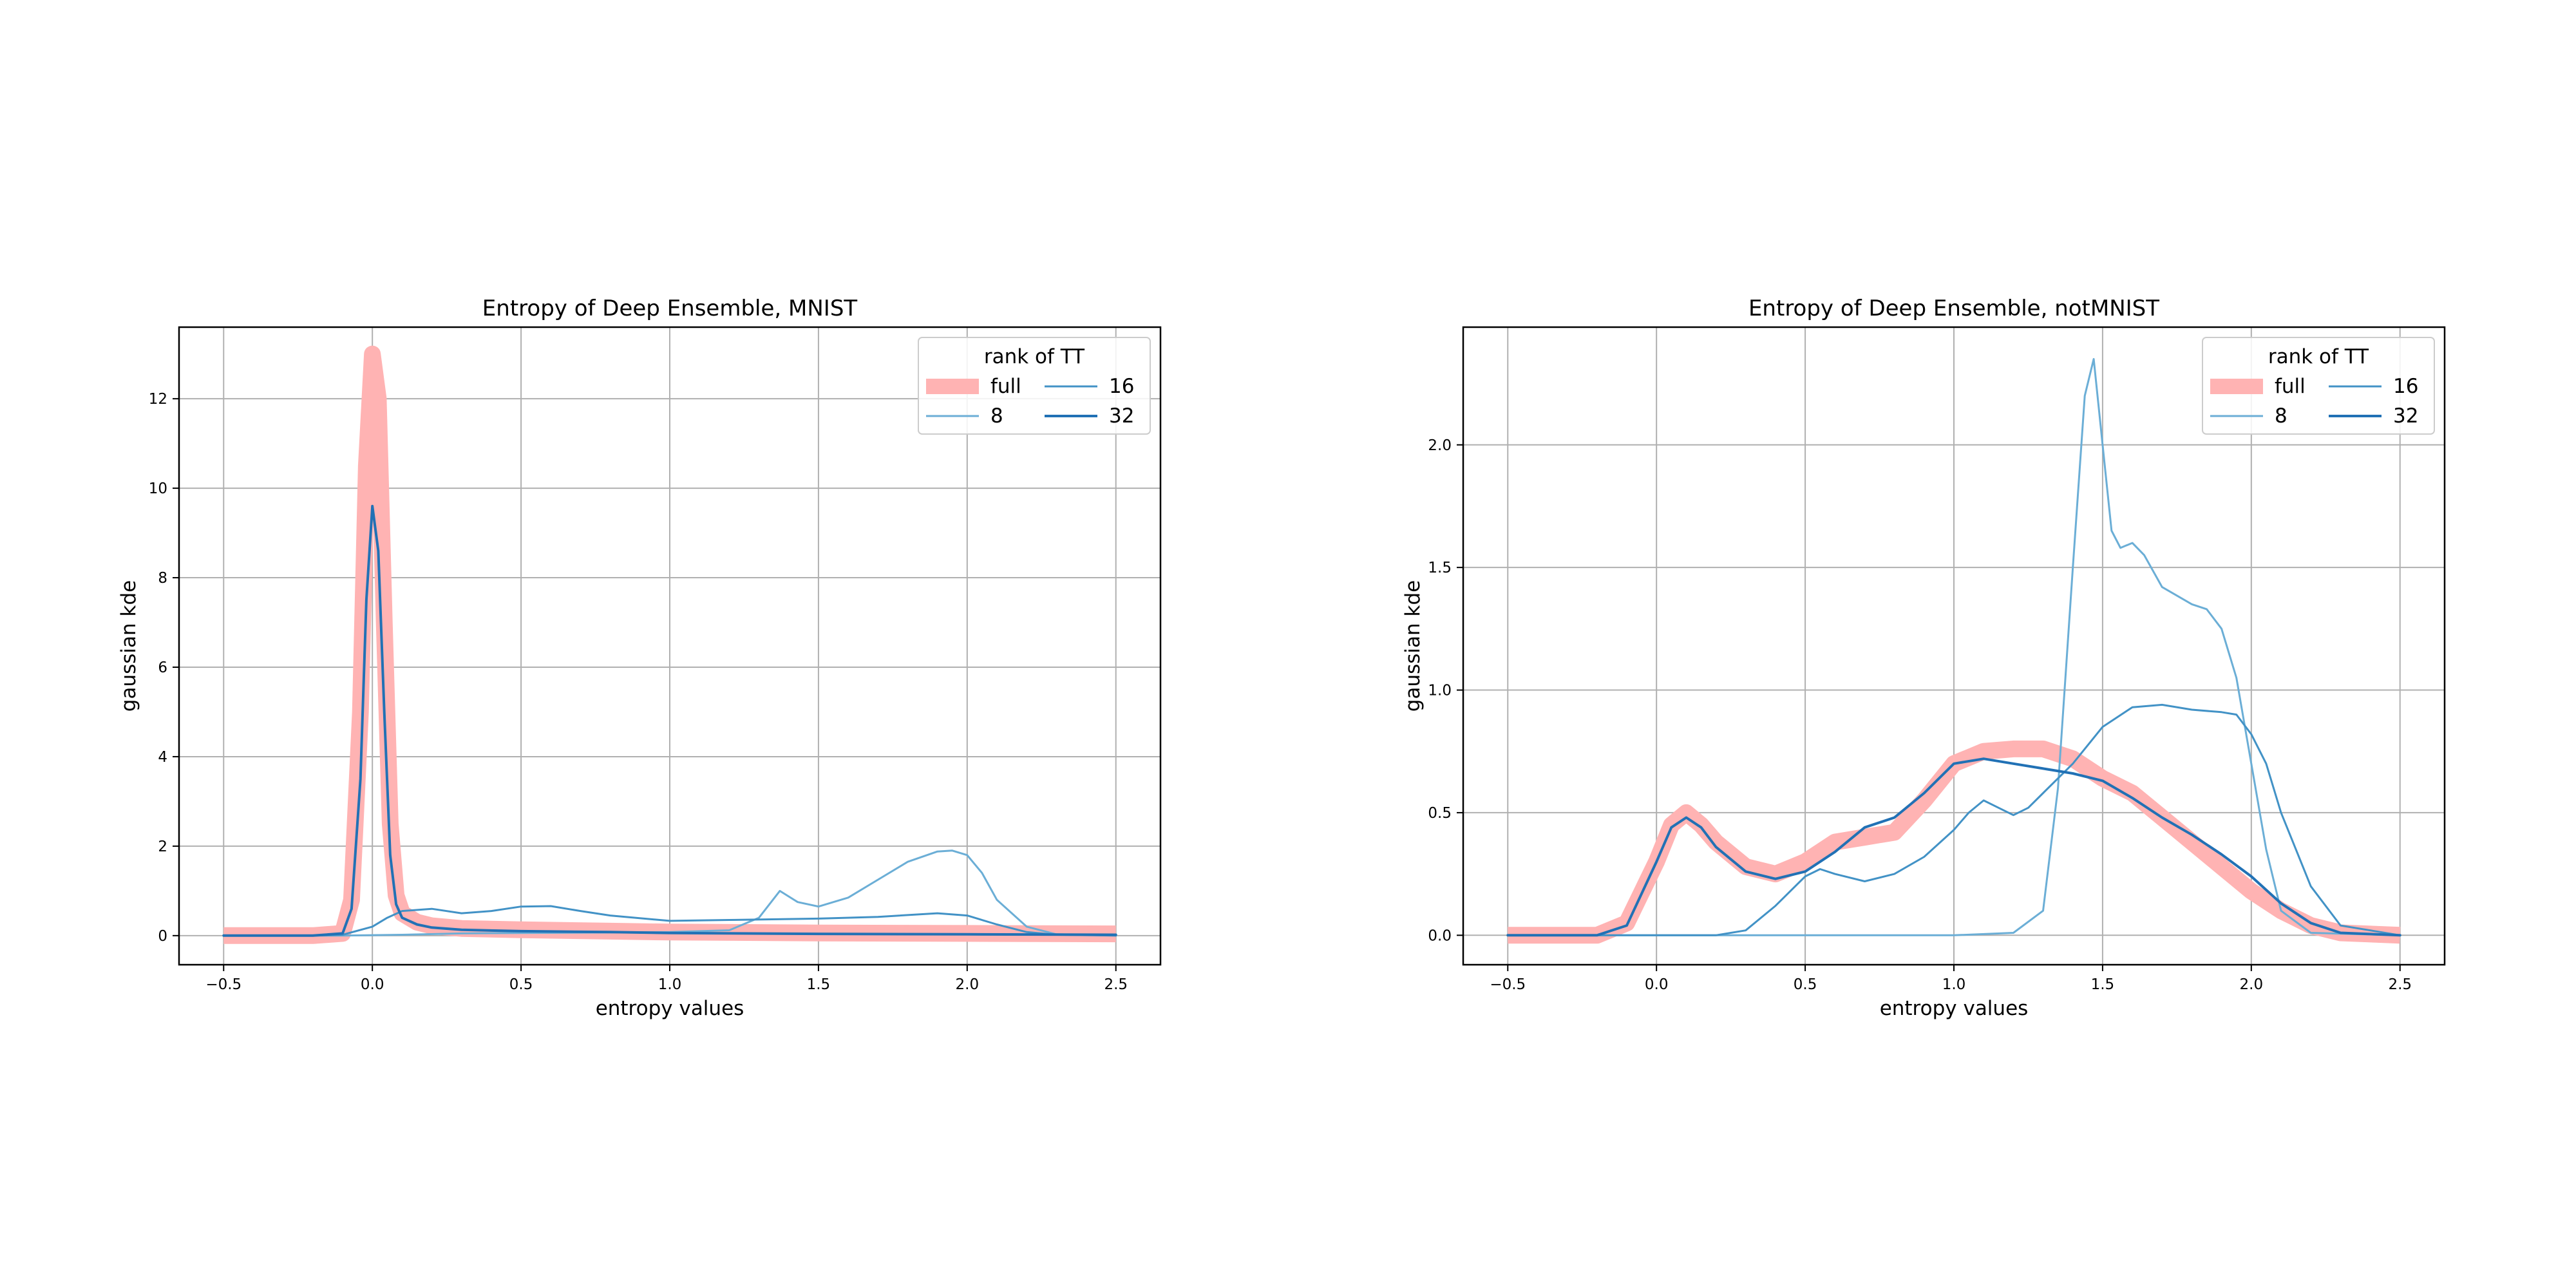 The width and height of the screenshot is (2576, 1288). Describe the element at coordinates (1440, 691) in the screenshot. I see `y-tick-label: 1.0` at that location.